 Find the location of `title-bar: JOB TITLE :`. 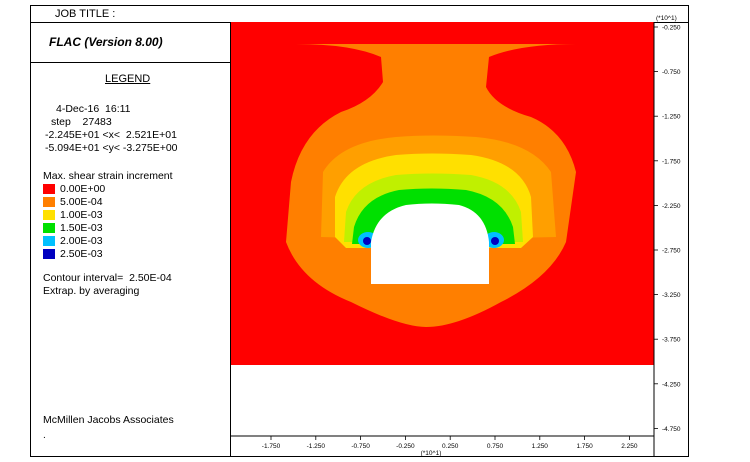

title-bar: JOB TITLE : is located at coordinates (359, 14).